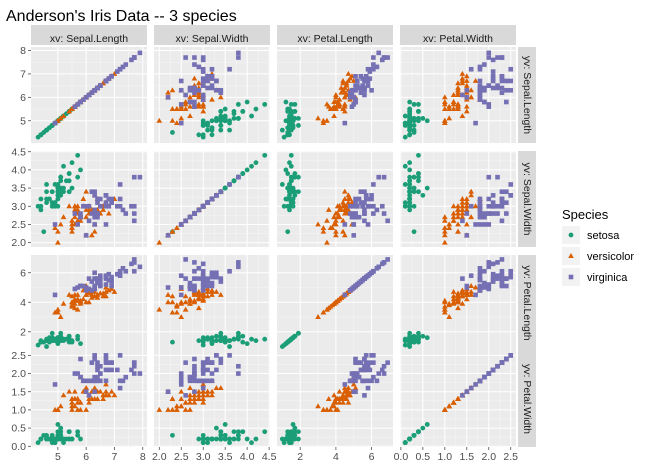  I want to click on row-strip-label: yv: Petal.Width, so click(527, 399).